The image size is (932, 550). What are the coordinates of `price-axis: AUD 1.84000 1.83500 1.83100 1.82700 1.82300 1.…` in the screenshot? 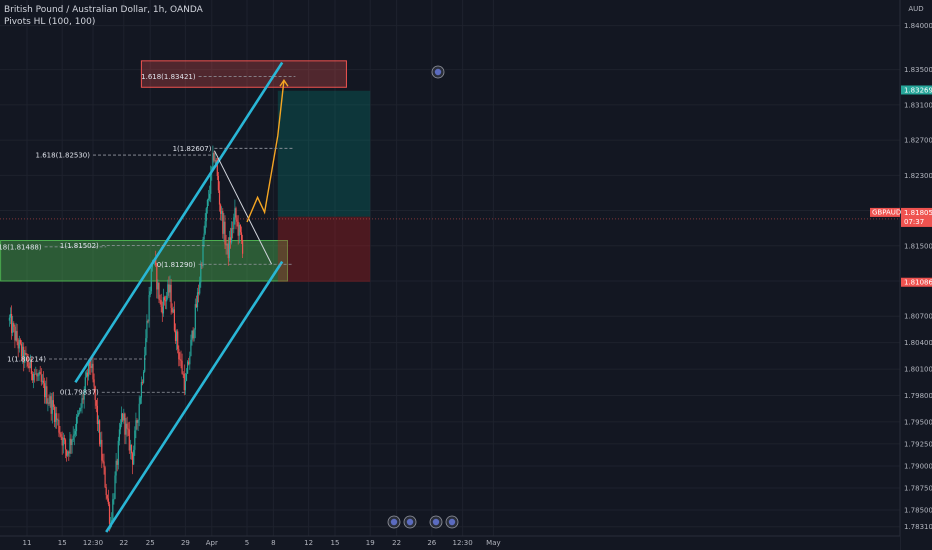 It's located at (901, 275).